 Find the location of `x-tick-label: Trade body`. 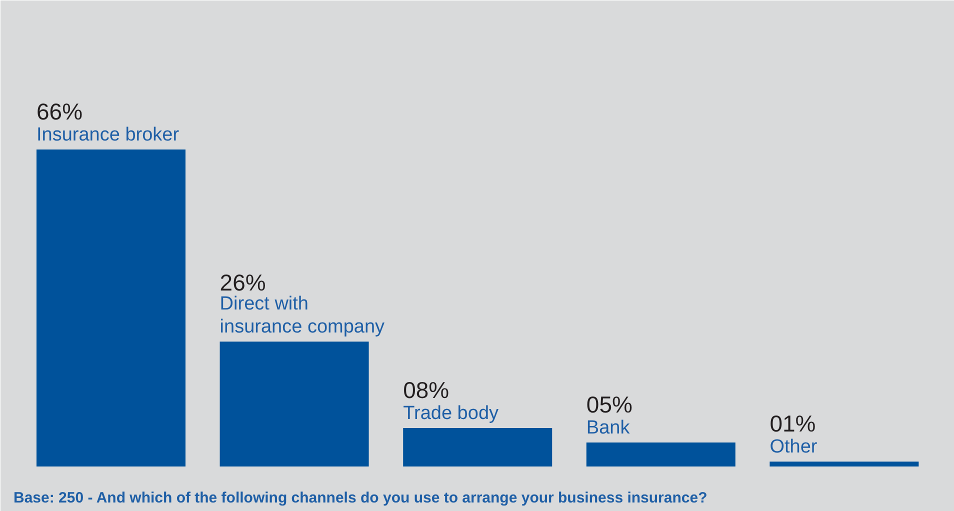

x-tick-label: Trade body is located at coordinates (451, 413).